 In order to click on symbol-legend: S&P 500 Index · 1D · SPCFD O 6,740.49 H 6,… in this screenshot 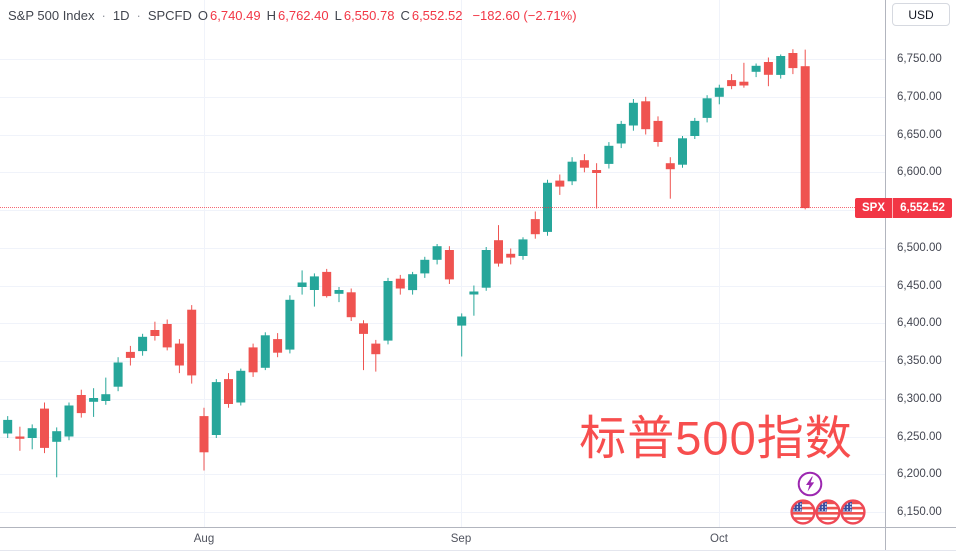, I will do `click(292, 15)`.